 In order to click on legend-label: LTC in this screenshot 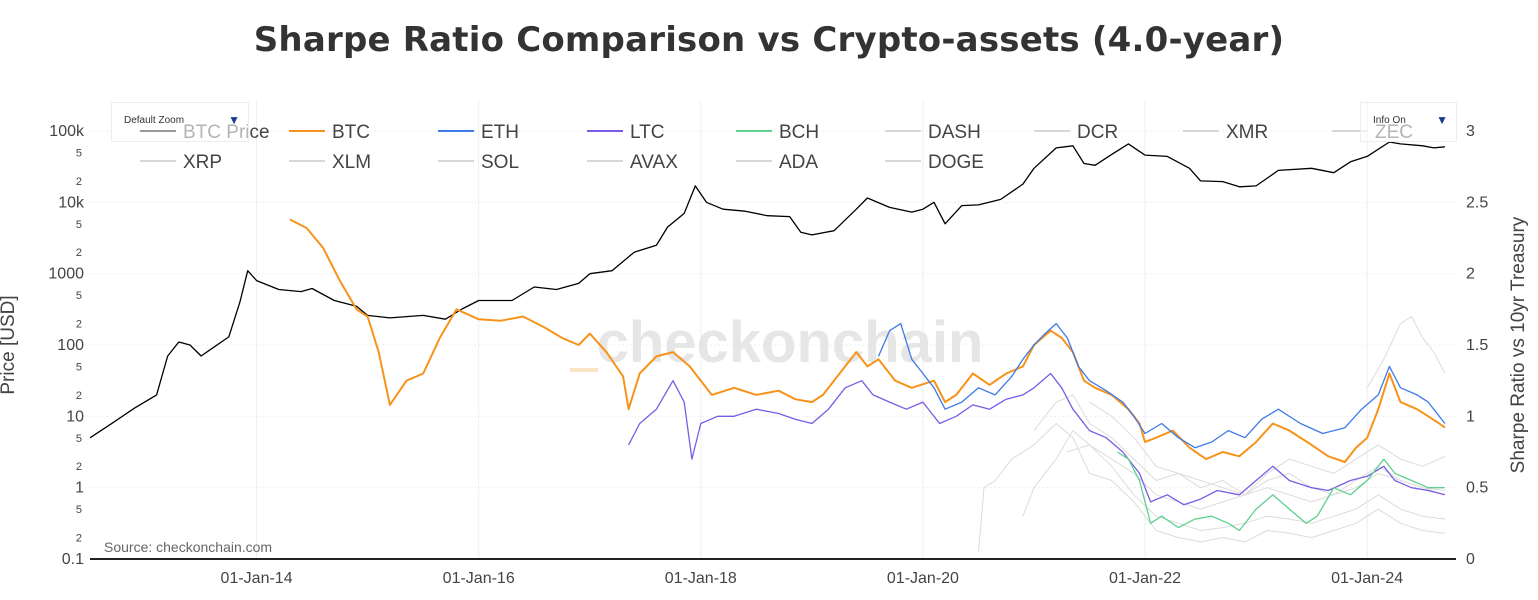, I will do `click(647, 132)`.